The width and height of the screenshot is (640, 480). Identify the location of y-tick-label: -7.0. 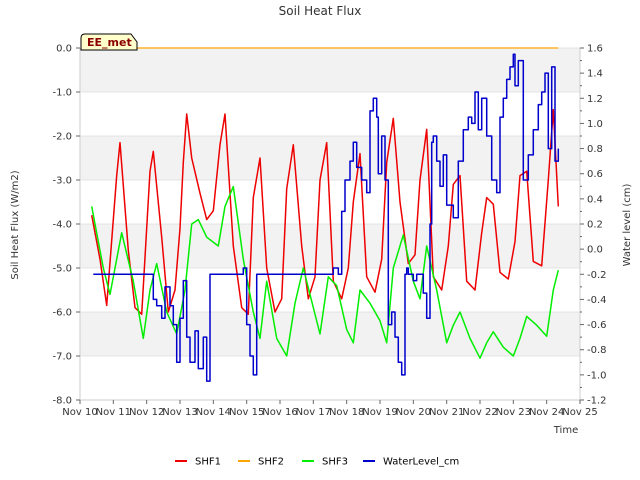
(62, 357).